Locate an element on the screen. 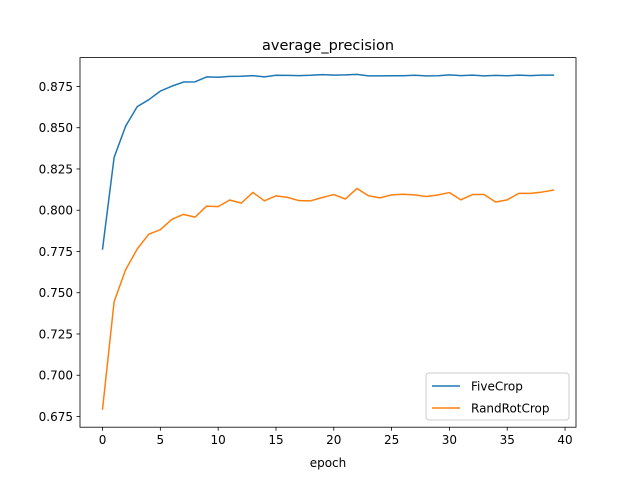 This screenshot has width=640, height=484. x-tick-label: 40 is located at coordinates (564, 440).